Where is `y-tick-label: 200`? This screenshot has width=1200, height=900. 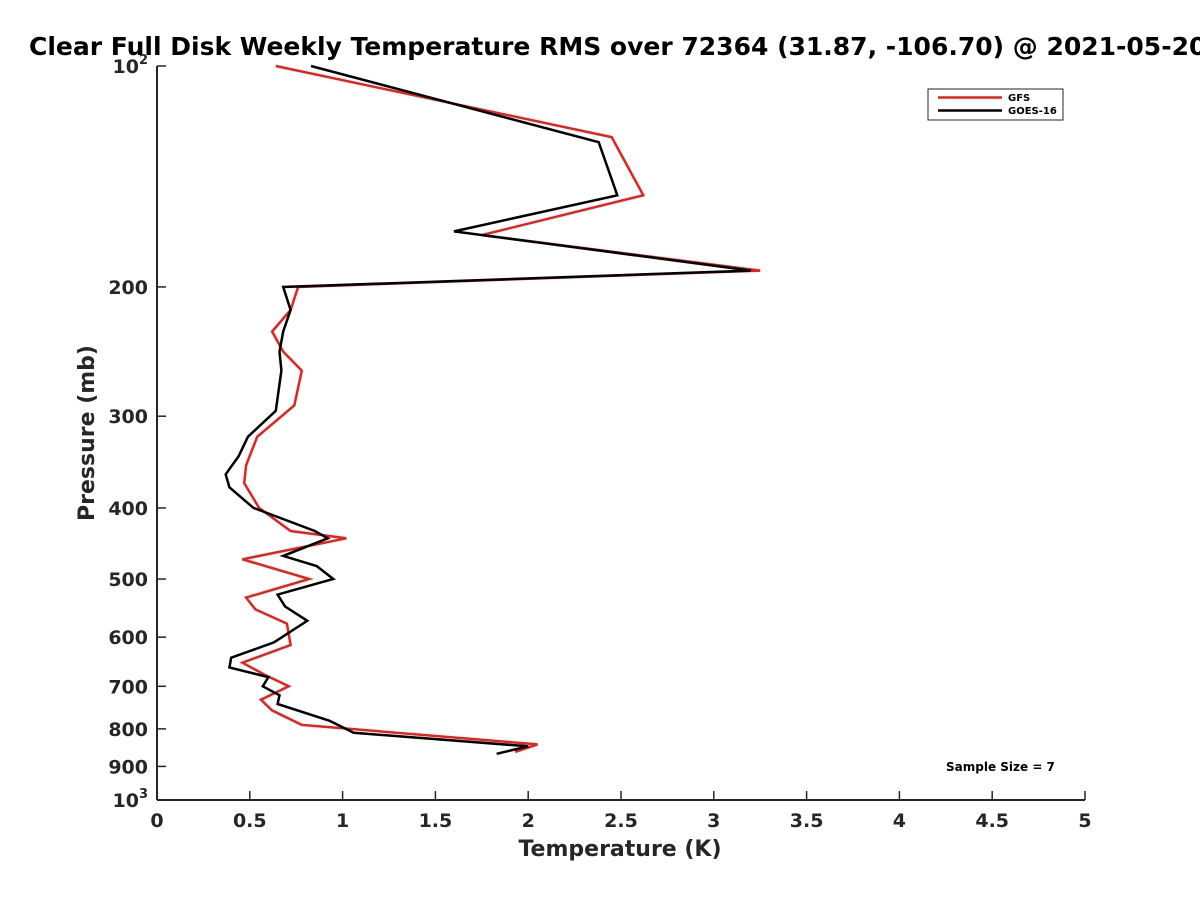 y-tick-label: 200 is located at coordinates (128, 288).